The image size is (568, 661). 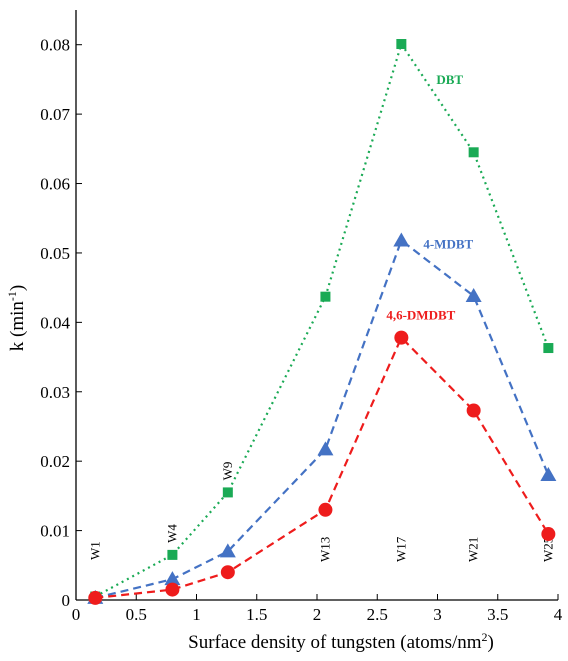 I want to click on y-tick-label: 0.05, so click(x=55, y=253).